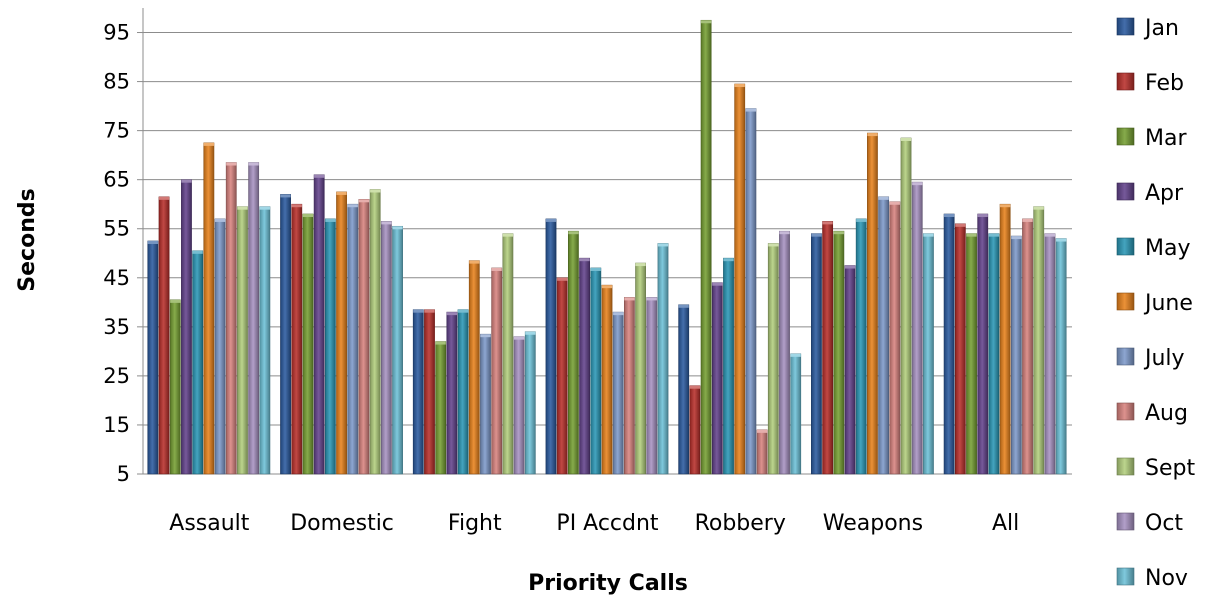 This screenshot has height=598, width=1210. Describe the element at coordinates (153, 357) in the screenshot. I see `bar-jan-assault` at that location.